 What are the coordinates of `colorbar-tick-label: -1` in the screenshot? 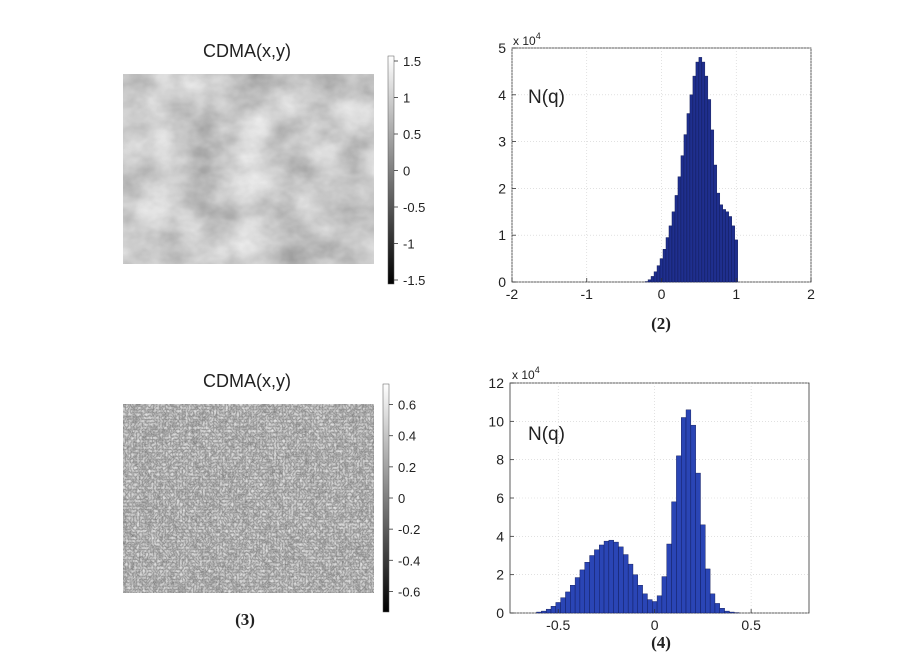 It's located at (409, 244).